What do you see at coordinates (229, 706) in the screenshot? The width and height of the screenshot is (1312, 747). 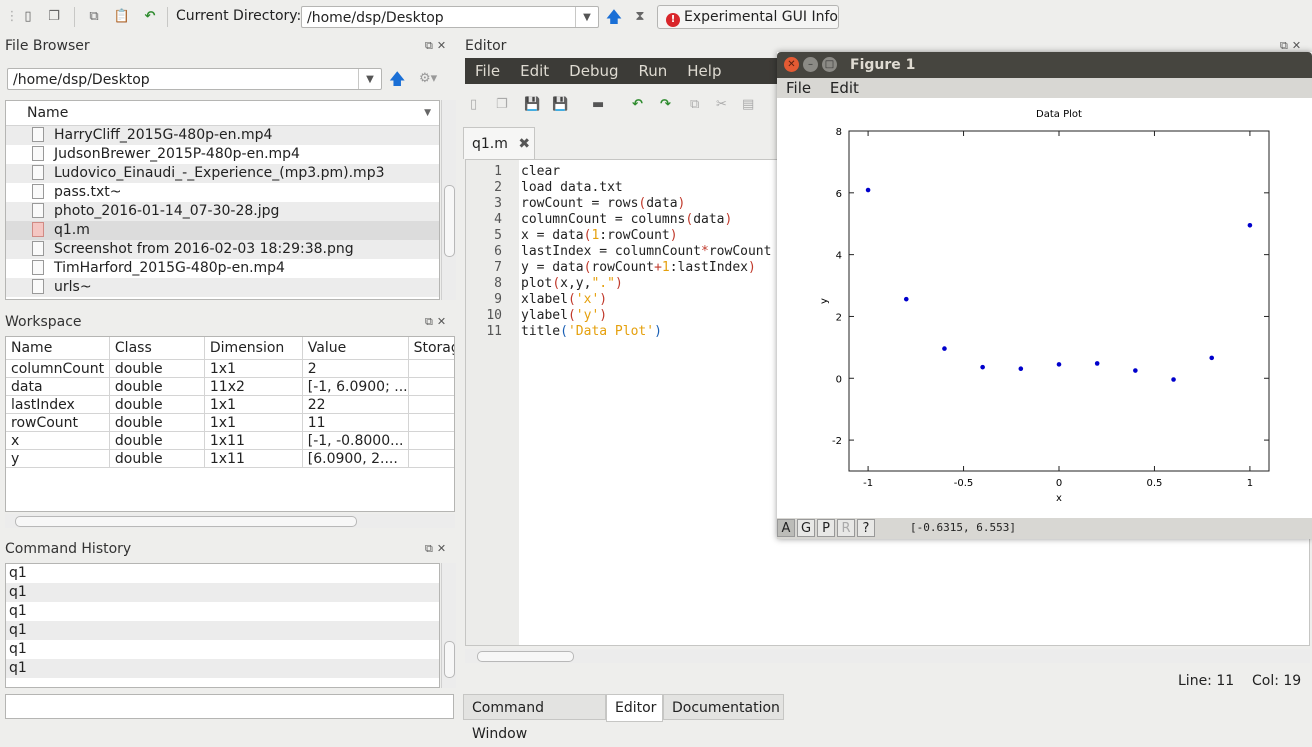 I see `command-history-filter-input` at bounding box center [229, 706].